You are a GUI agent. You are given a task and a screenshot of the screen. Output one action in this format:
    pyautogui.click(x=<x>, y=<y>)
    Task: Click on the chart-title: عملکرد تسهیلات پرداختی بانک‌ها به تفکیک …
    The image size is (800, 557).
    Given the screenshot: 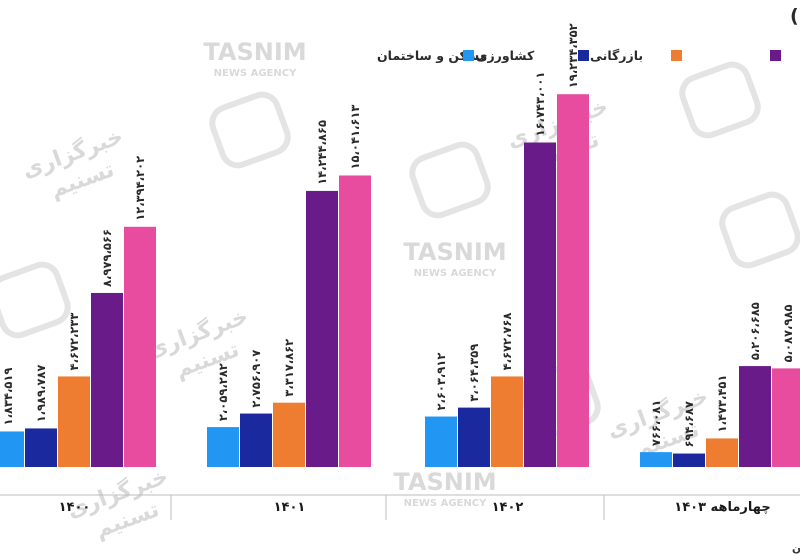 What is the action you would take?
    pyautogui.click(x=795, y=16)
    